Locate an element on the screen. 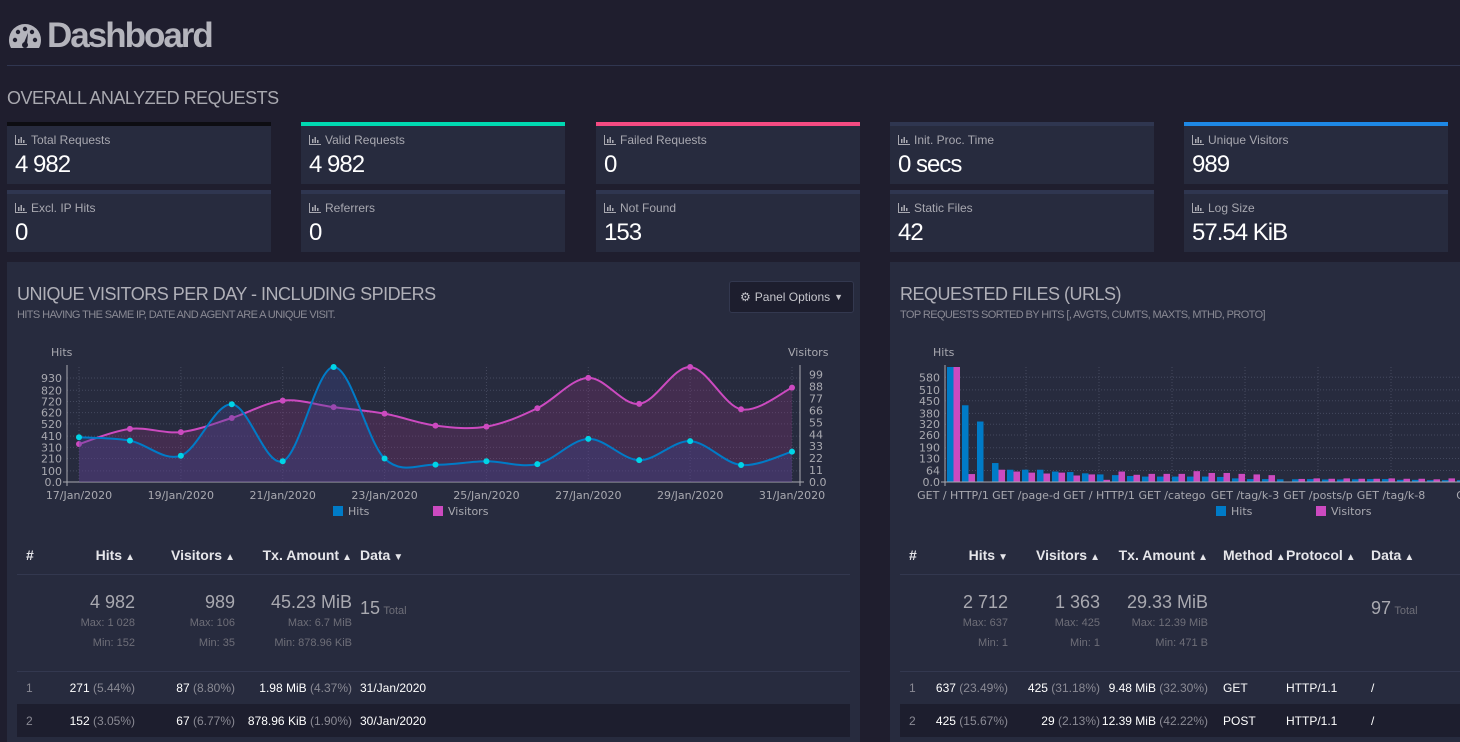 The height and width of the screenshot is (742, 1460). y-tick-label: 260 is located at coordinates (929, 435).